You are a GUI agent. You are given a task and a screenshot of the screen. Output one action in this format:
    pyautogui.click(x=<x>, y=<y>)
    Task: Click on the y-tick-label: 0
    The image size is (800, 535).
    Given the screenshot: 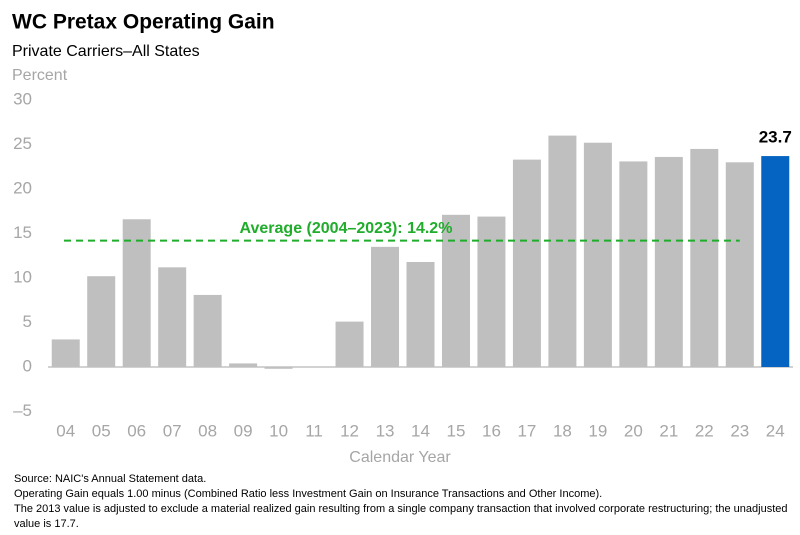 What is the action you would take?
    pyautogui.click(x=27, y=365)
    